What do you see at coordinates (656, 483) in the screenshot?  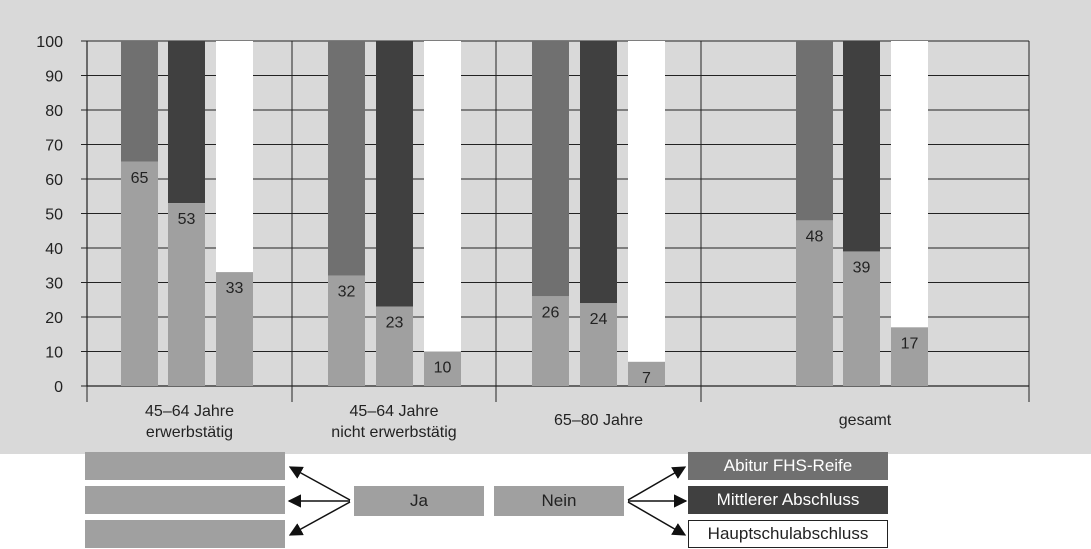 I see `arrow-nein-top` at bounding box center [656, 483].